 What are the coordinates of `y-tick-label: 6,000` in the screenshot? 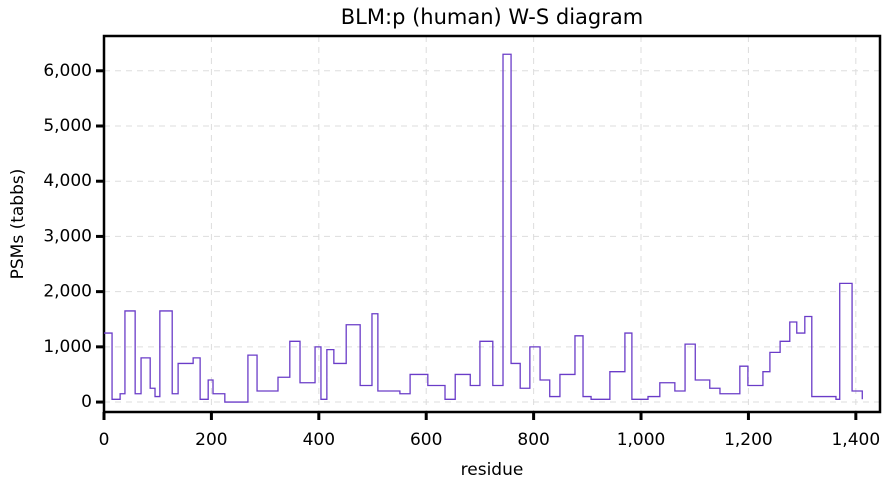 It's located at (67, 71).